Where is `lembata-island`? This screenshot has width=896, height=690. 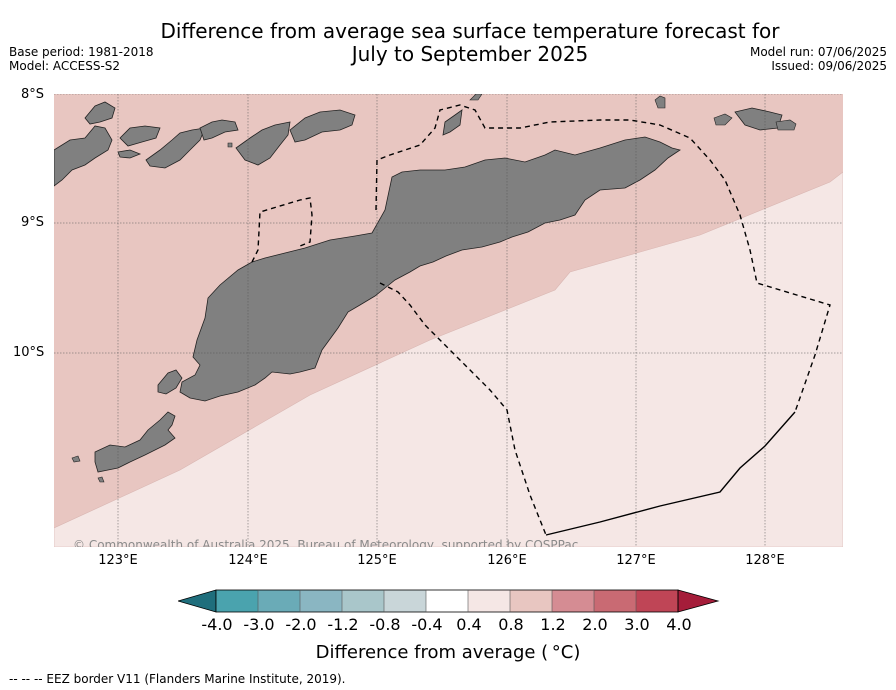 lembata-island is located at coordinates (100, 113).